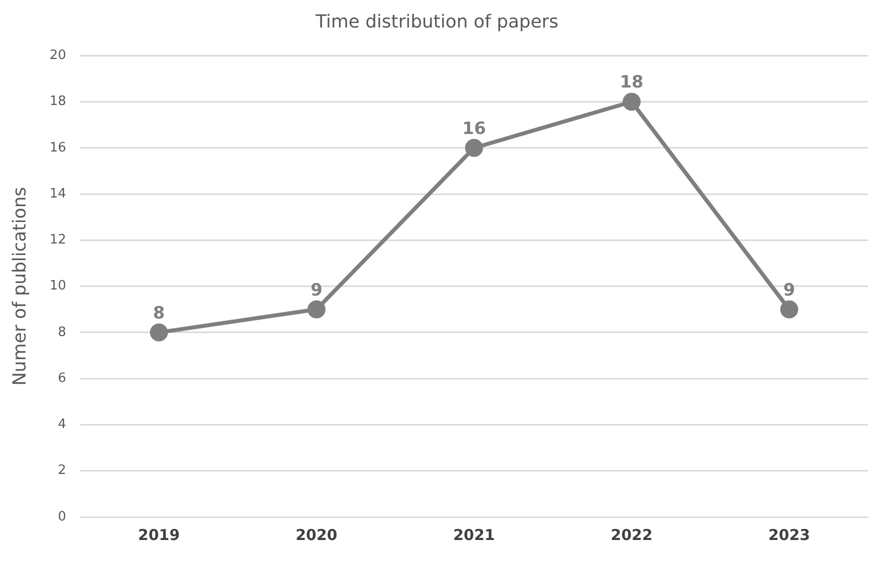 The width and height of the screenshot is (888, 563). What do you see at coordinates (789, 535) in the screenshot?
I see `x-tick-label: 2023` at bounding box center [789, 535].